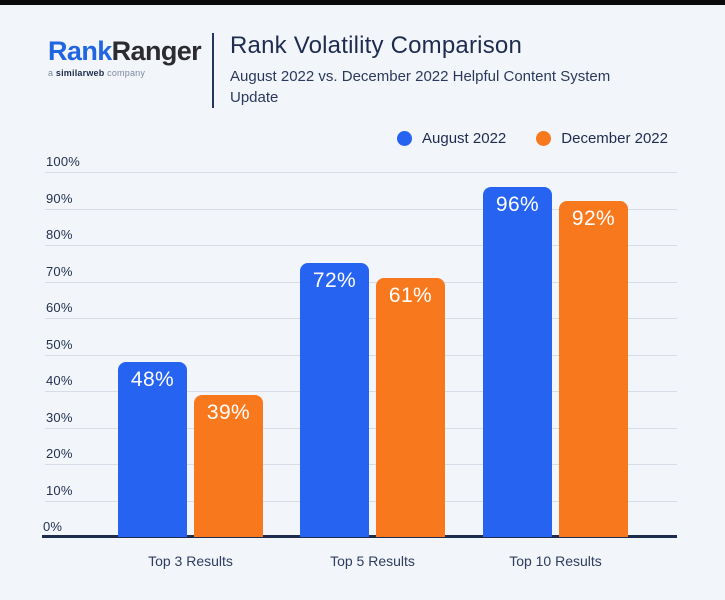 The width and height of the screenshot is (725, 600). What do you see at coordinates (63, 161) in the screenshot?
I see `y-tick-label: 100%` at bounding box center [63, 161].